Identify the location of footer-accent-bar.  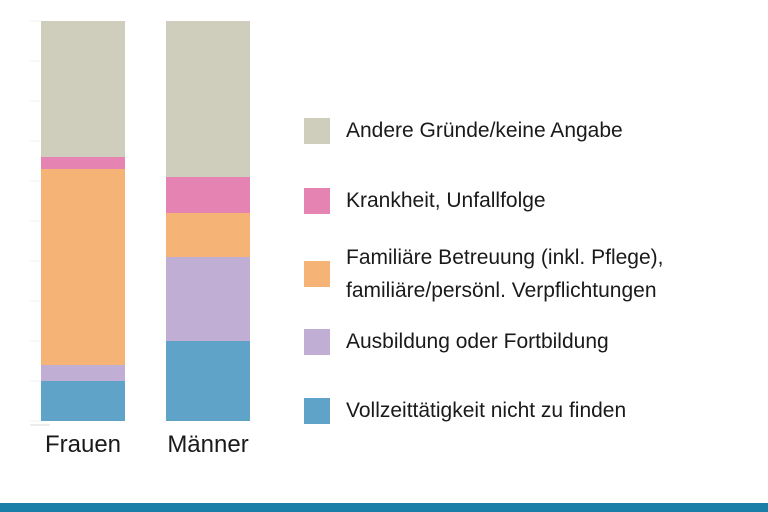
(384, 507).